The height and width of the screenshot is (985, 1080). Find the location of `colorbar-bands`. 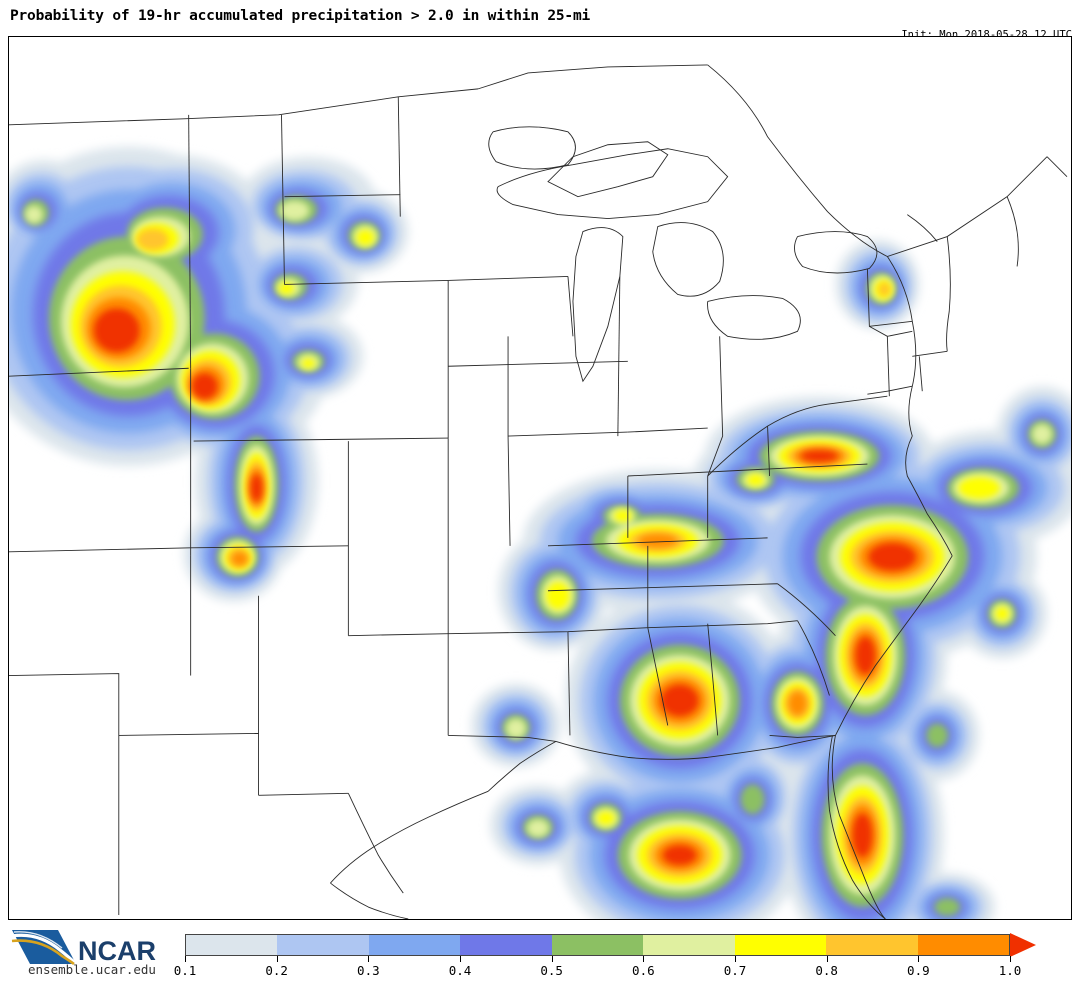

colorbar-bands is located at coordinates (597, 945).